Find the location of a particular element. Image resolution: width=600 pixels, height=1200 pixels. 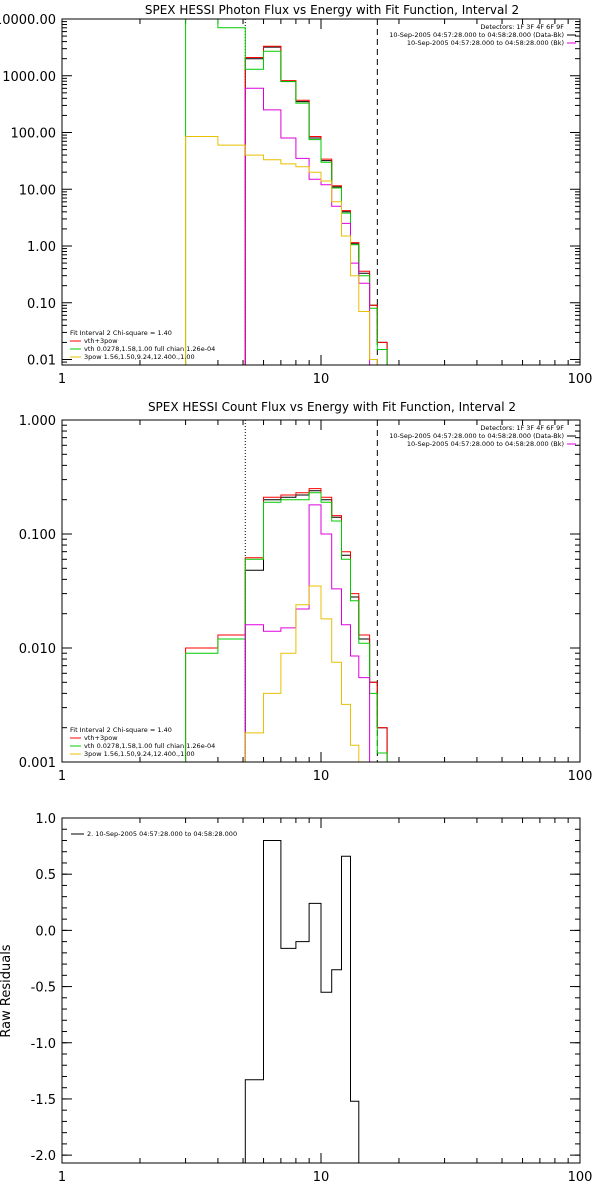

y-tick-label: -2.0 is located at coordinates (43, 1156).